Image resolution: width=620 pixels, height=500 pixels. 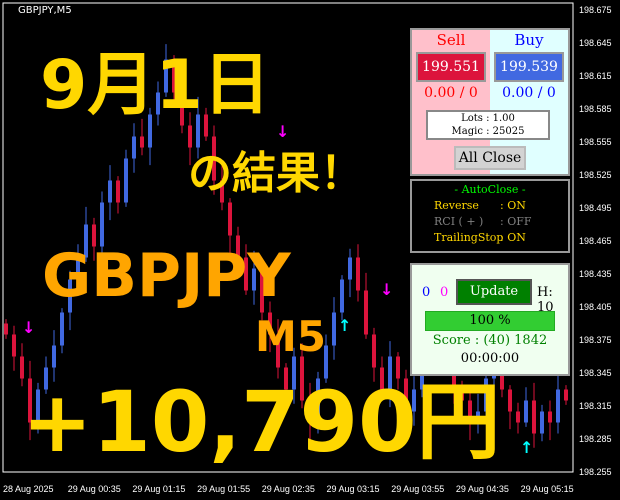 What do you see at coordinates (224, 489) in the screenshot?
I see `time-axis-label: 29 Aug 01:55` at bounding box center [224, 489].